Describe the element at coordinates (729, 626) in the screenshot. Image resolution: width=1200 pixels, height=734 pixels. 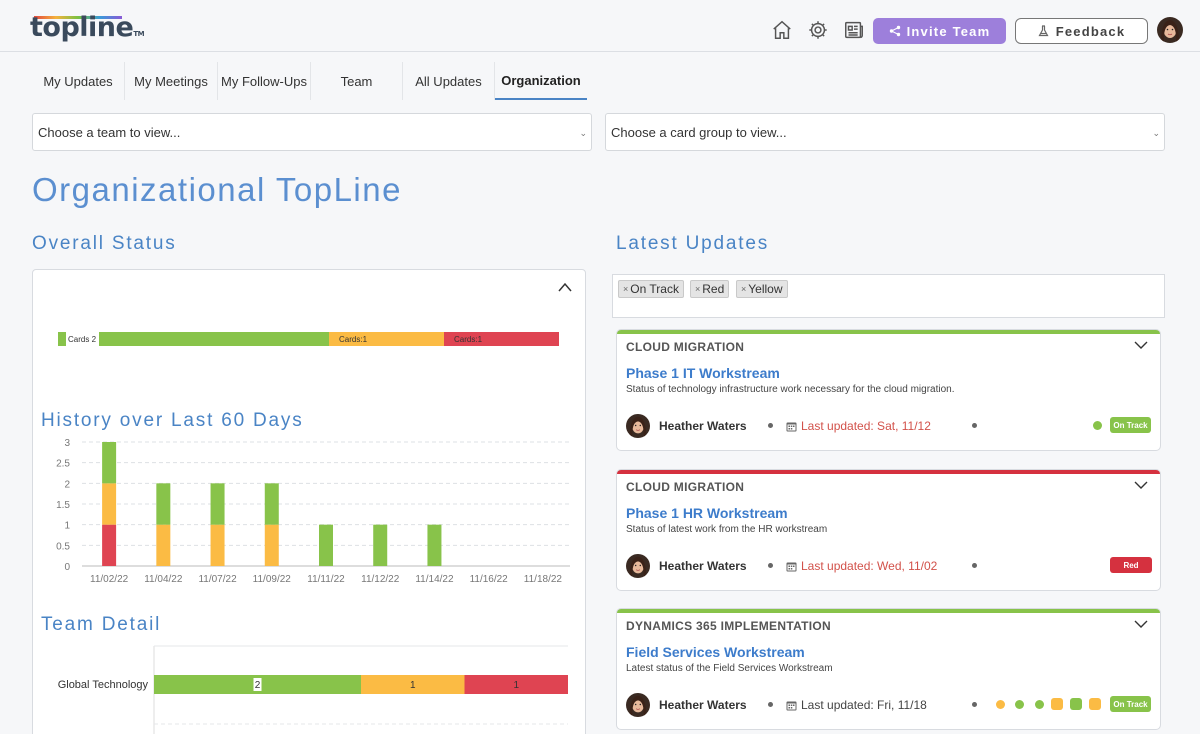
I see `card-group: DYNAMICS 365 IMPLEMENTATION` at that location.